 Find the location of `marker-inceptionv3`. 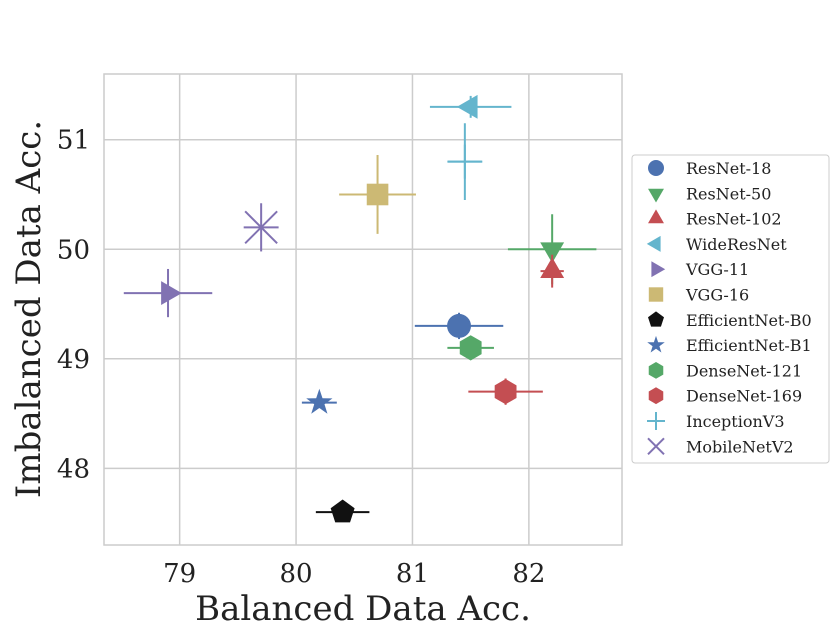

marker-inceptionv3 is located at coordinates (464, 161).